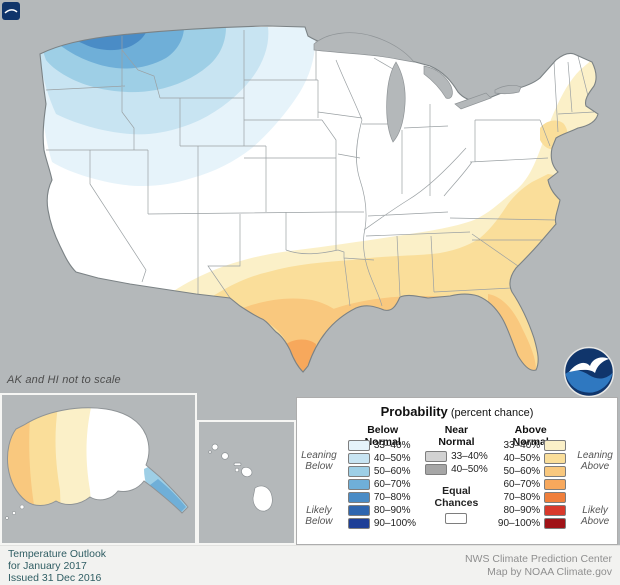 Image resolution: width=620 pixels, height=585 pixels. I want to click on footer-credit-line2: Map by NOAA Climate.gov, so click(549, 572).